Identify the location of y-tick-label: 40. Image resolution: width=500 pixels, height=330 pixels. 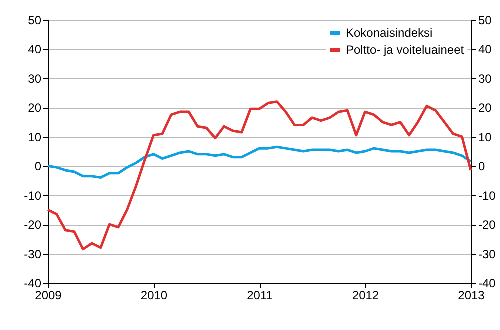
(35, 49).